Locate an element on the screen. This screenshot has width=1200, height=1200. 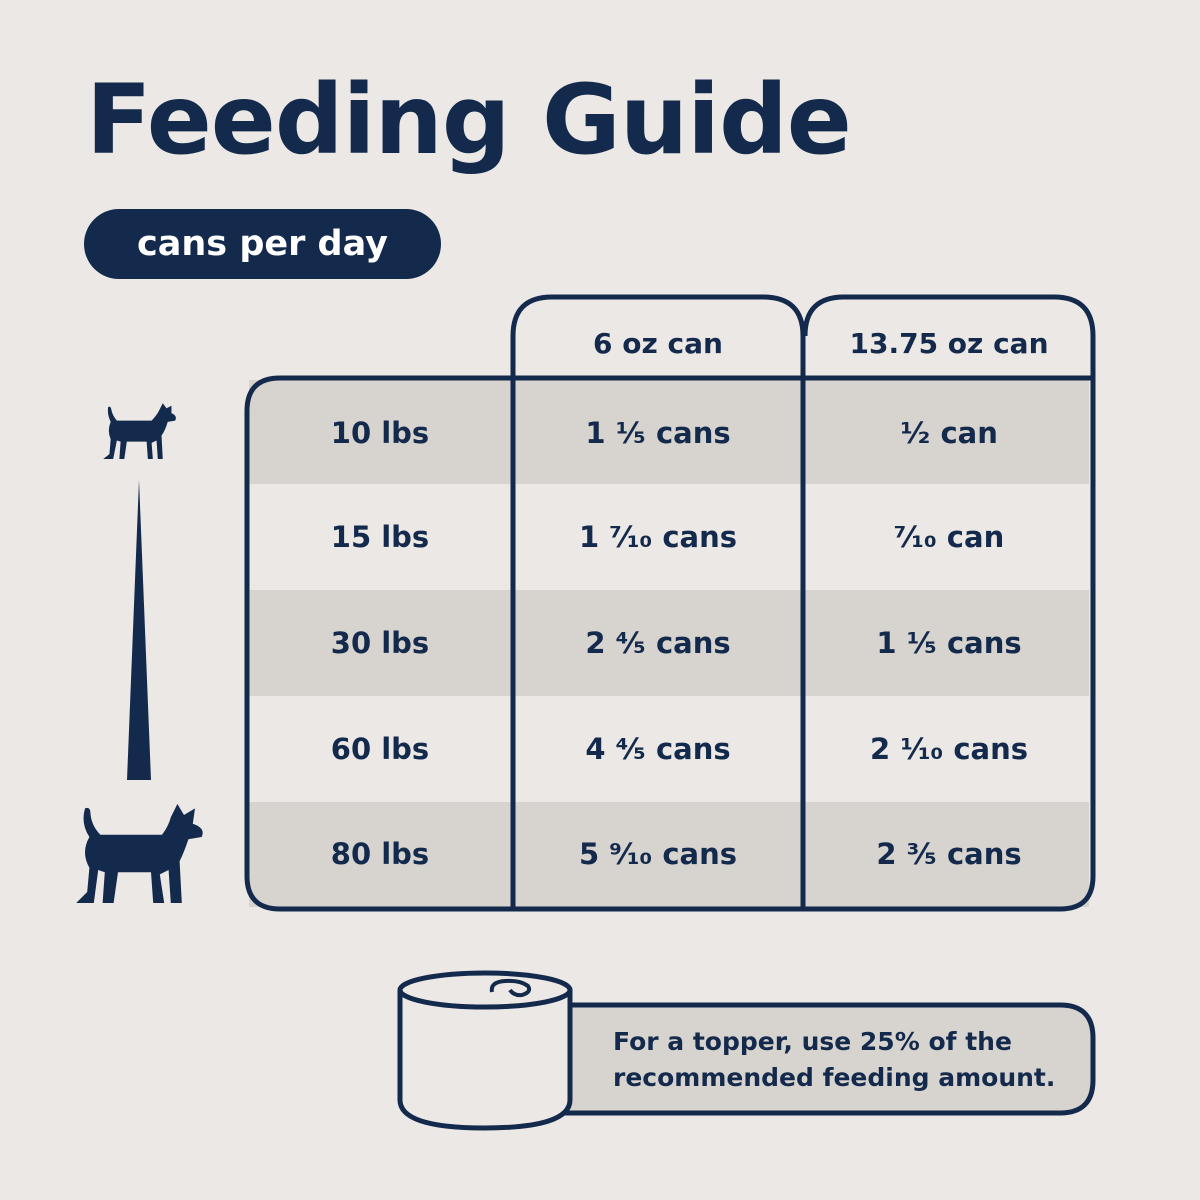
can-1375oz-cell: 2 ³⁄₅ cans is located at coordinates (949, 854).